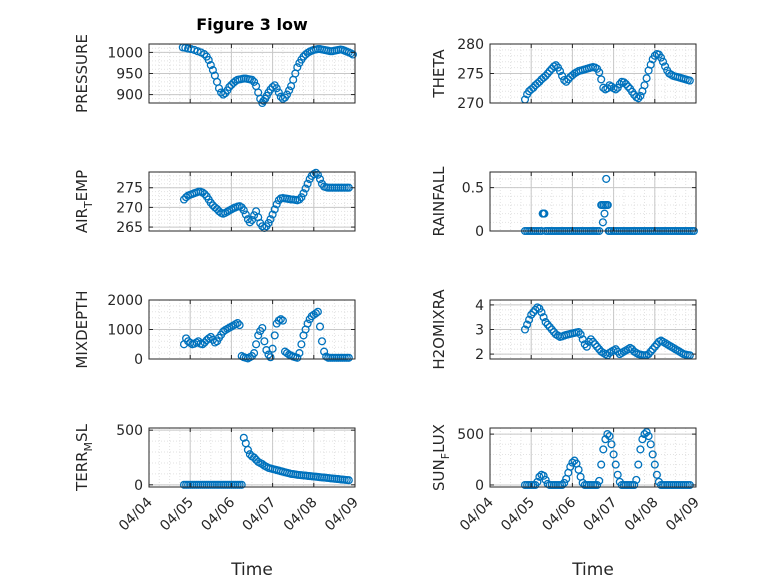 This screenshot has width=778, height=583. Describe the element at coordinates (129, 75) in the screenshot. I see `y-tick-label: 950` at that location.